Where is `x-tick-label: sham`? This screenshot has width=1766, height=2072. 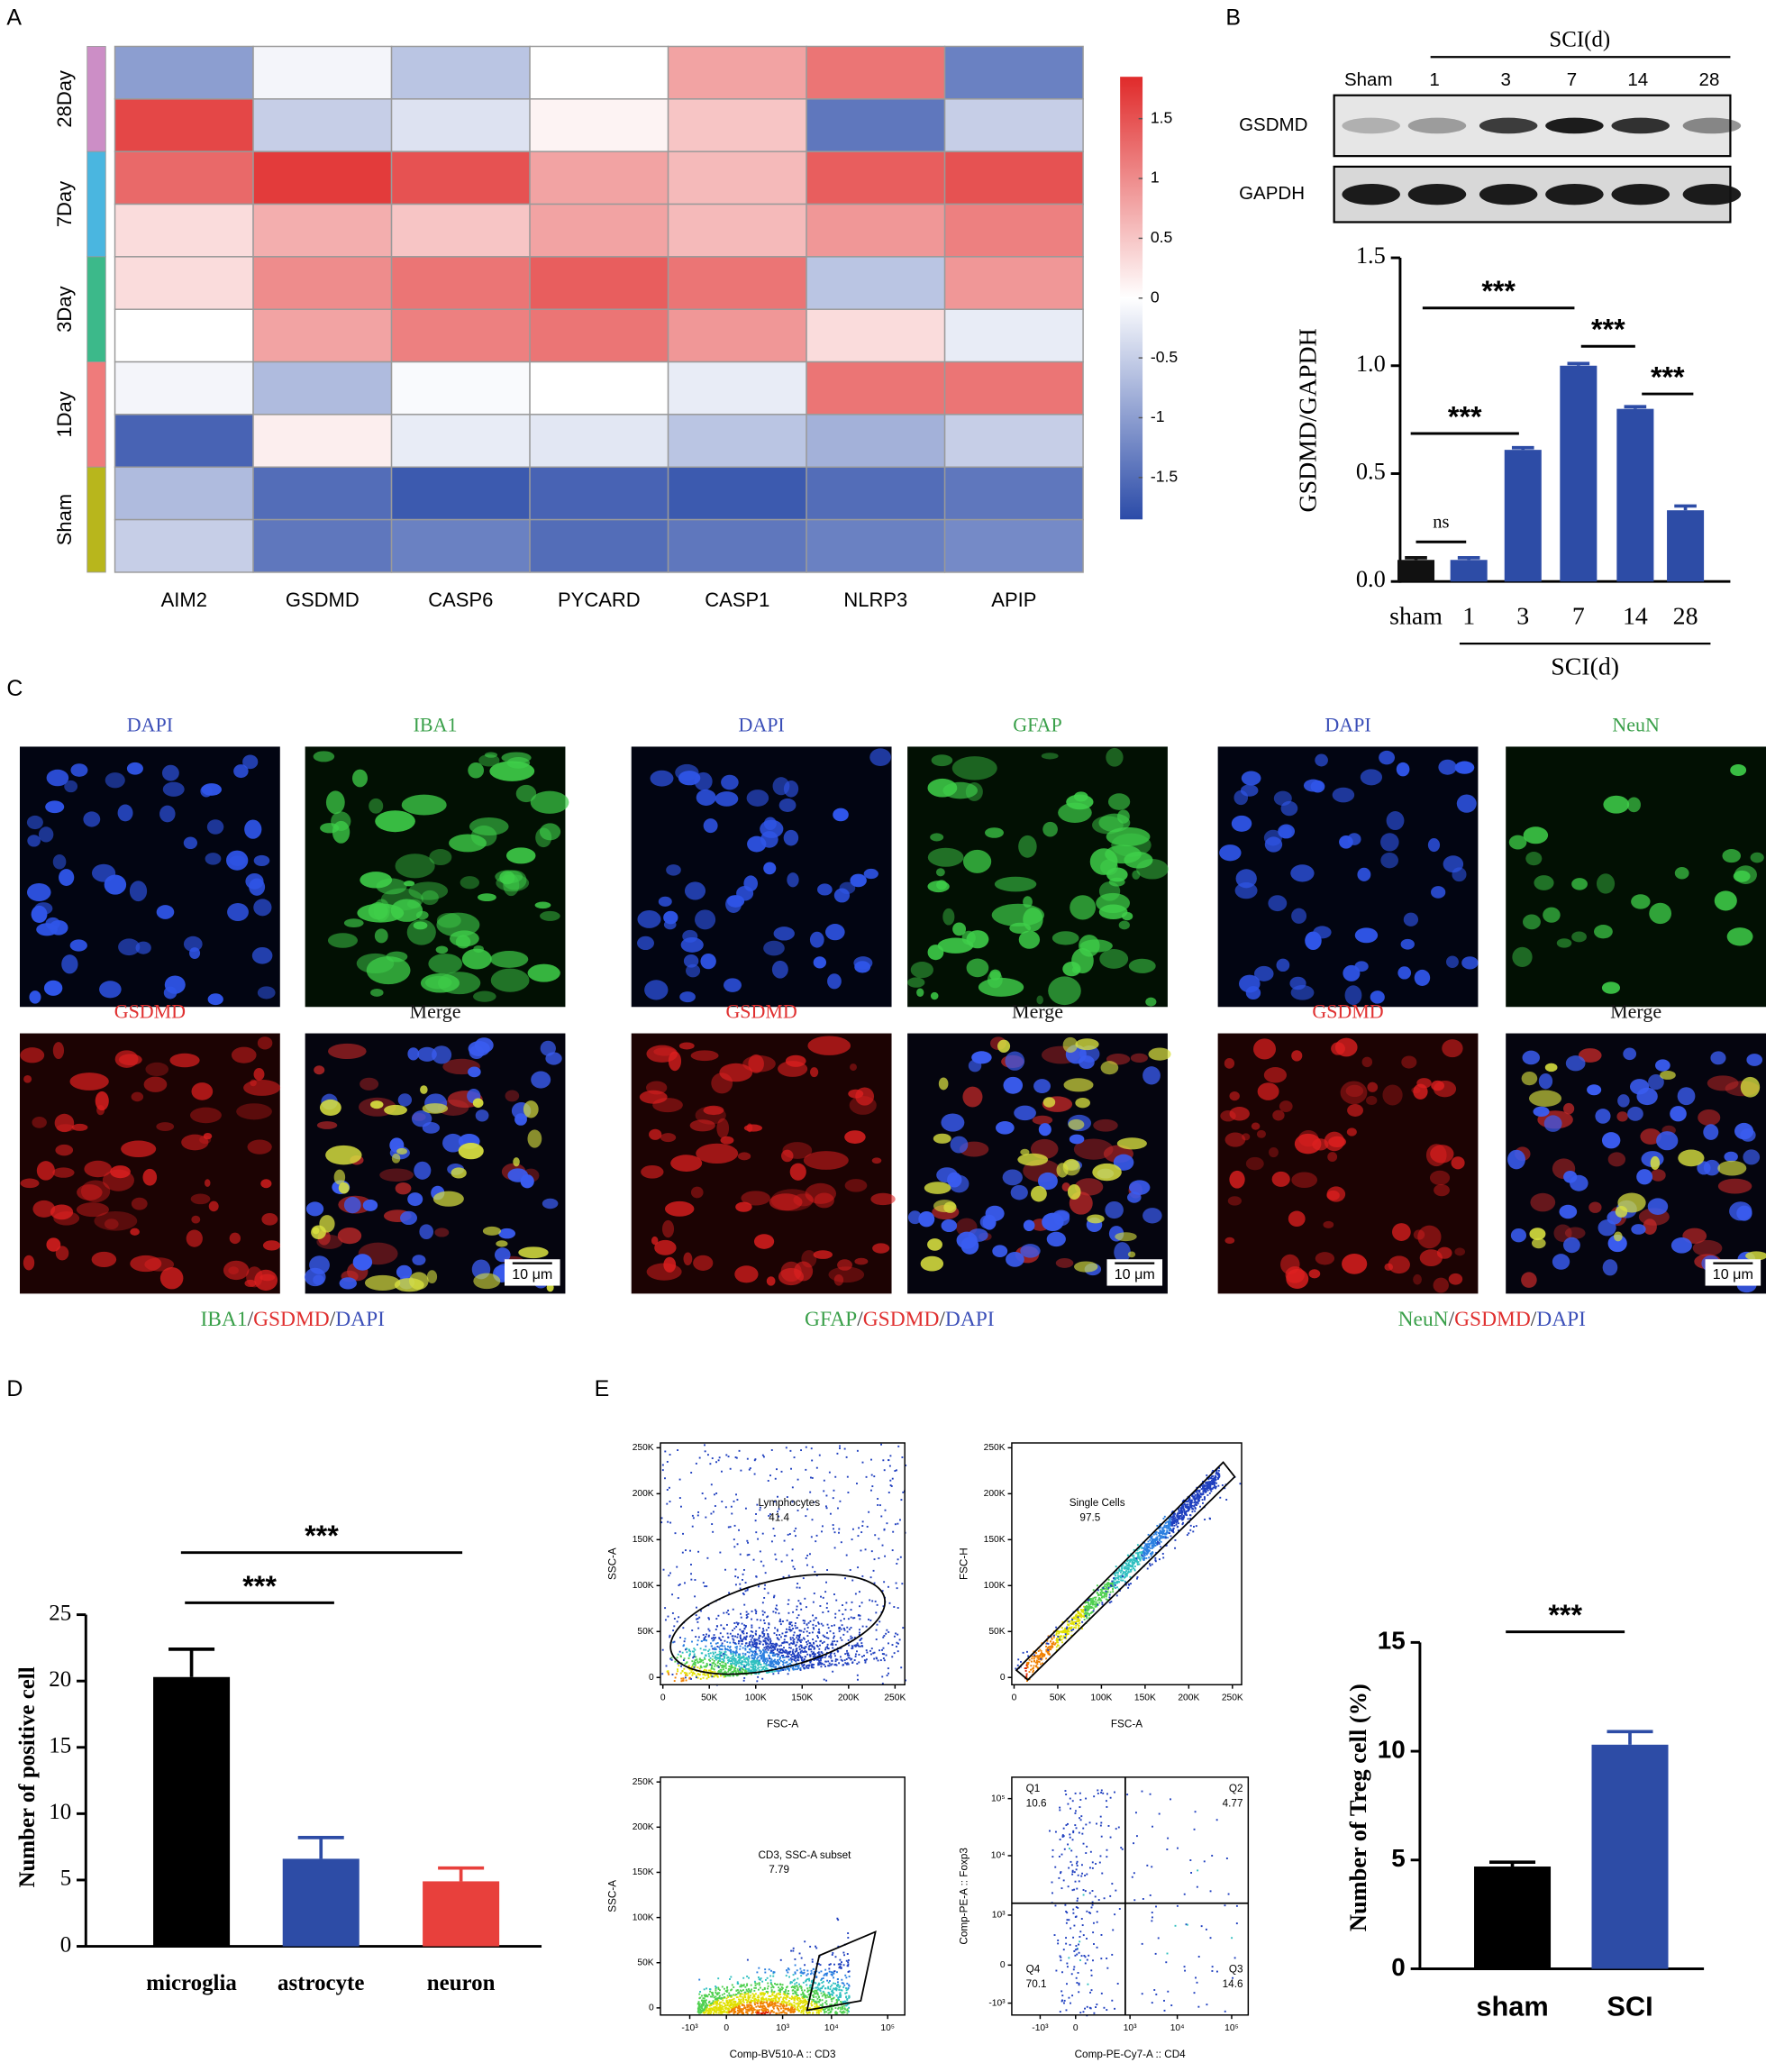
x-tick-label: sham is located at coordinates (1512, 2007).